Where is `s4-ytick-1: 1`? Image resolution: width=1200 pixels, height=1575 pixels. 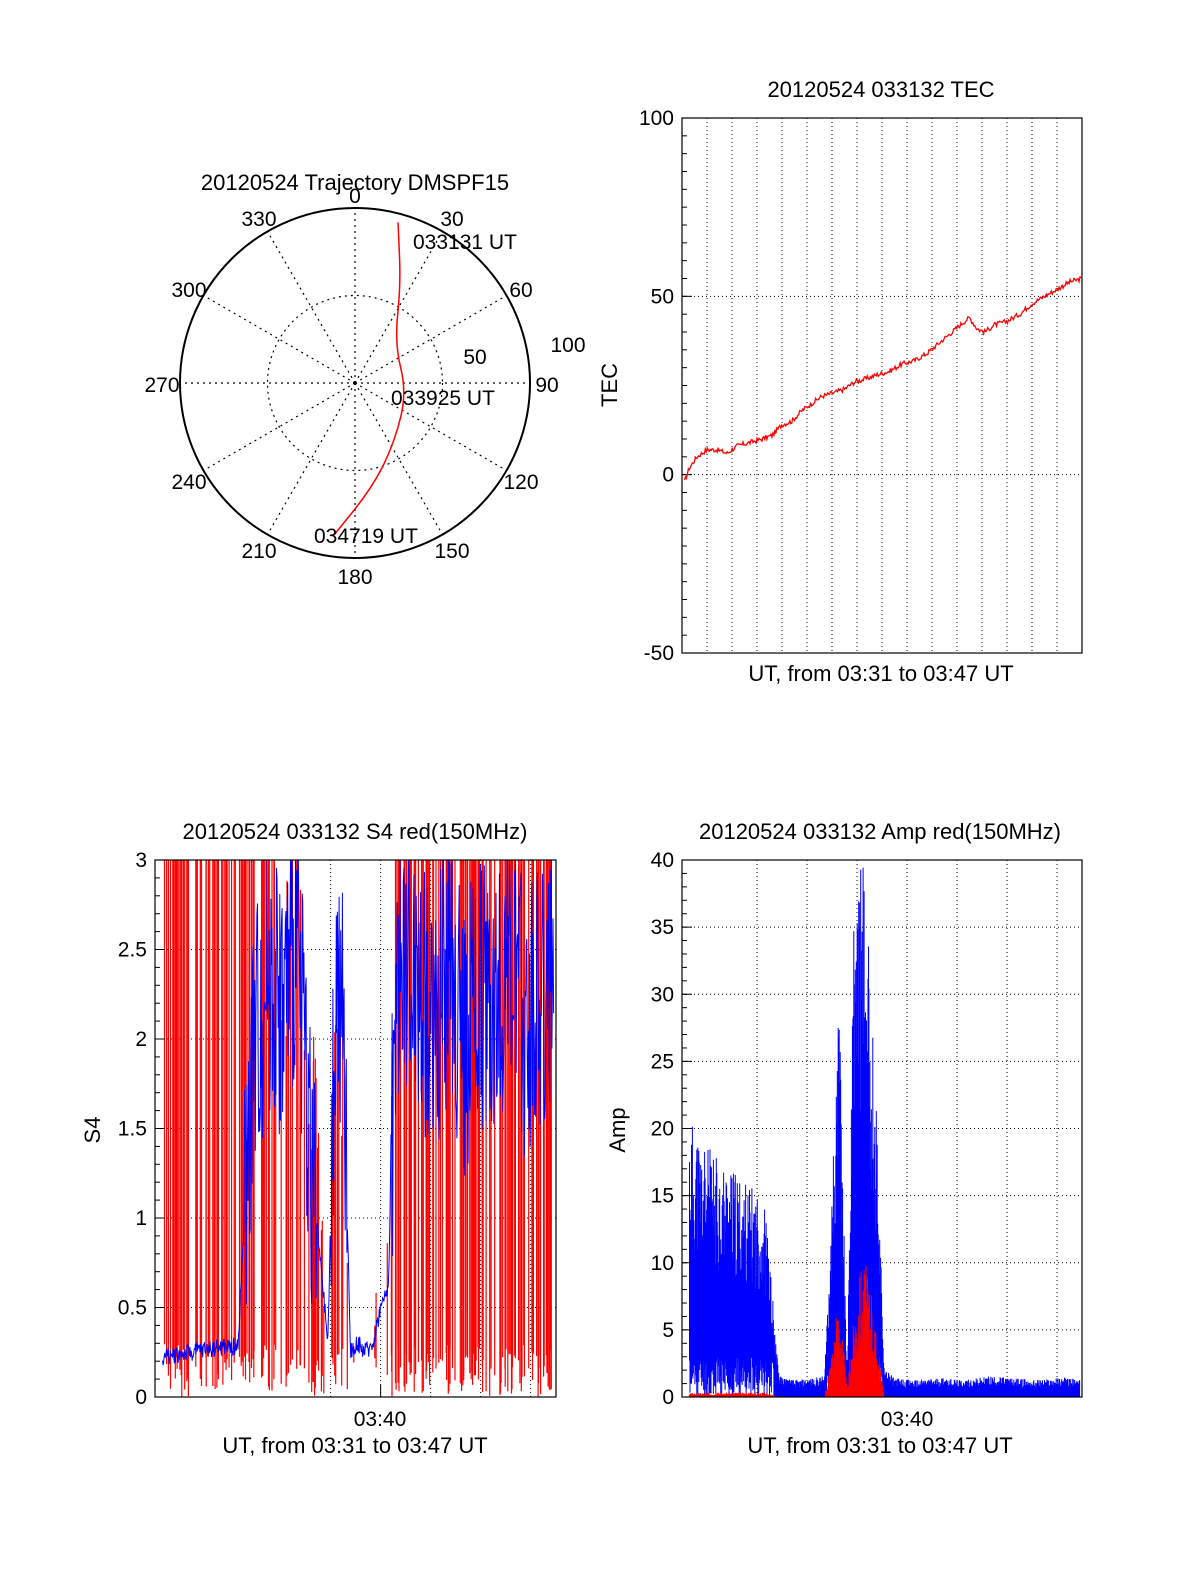 s4-ytick-1: 1 is located at coordinates (141, 1218).